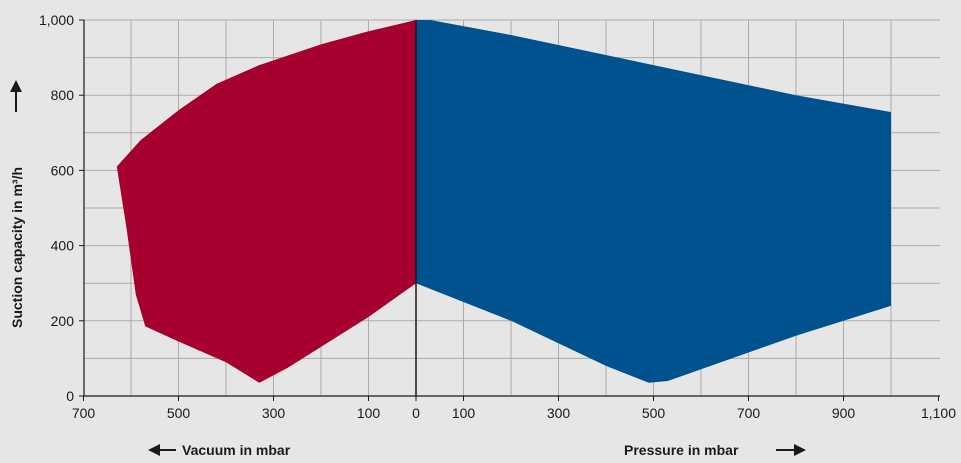  Describe the element at coordinates (63, 321) in the screenshot. I see `y-tick-label: 200` at that location.